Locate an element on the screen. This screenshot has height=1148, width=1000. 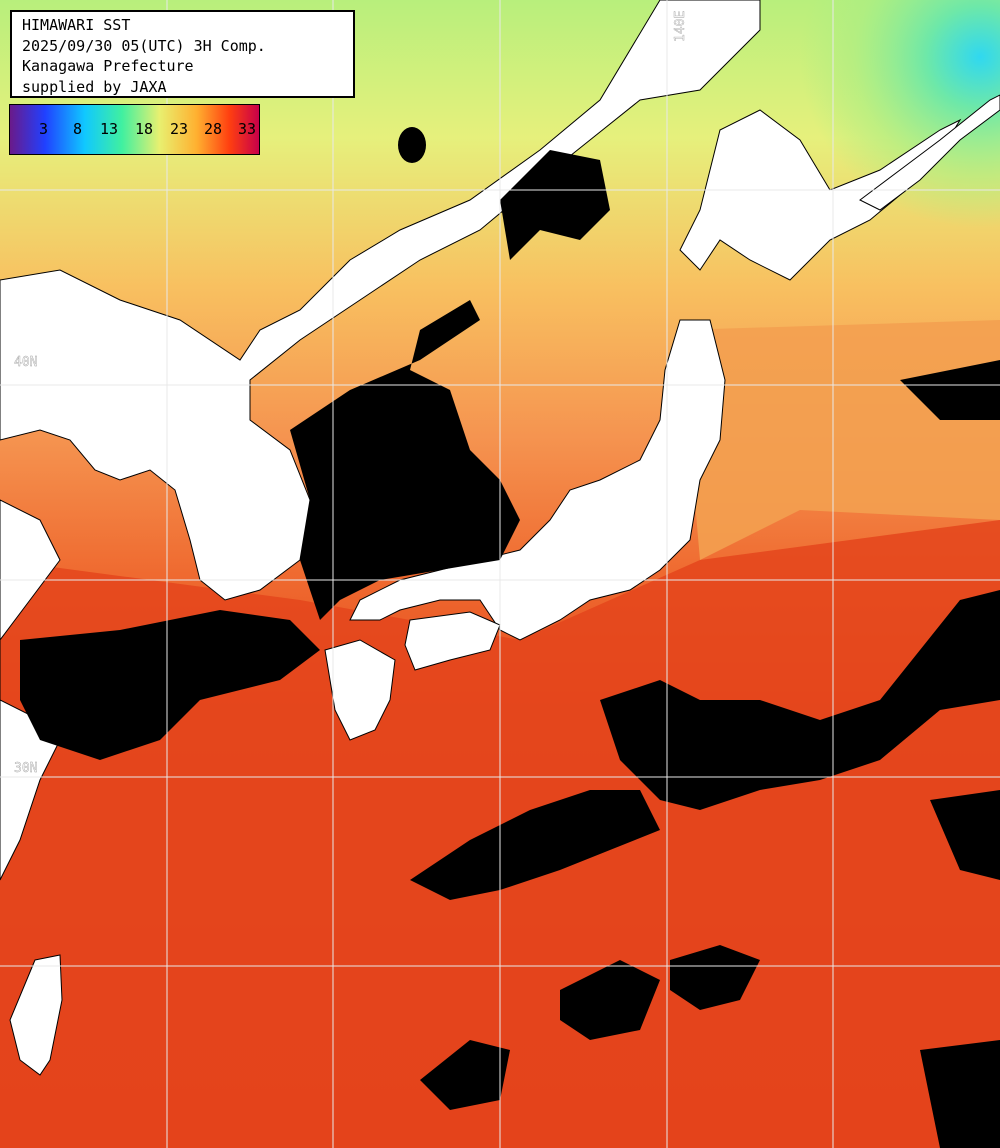
credit: supplied by JAXA is located at coordinates (94, 86).